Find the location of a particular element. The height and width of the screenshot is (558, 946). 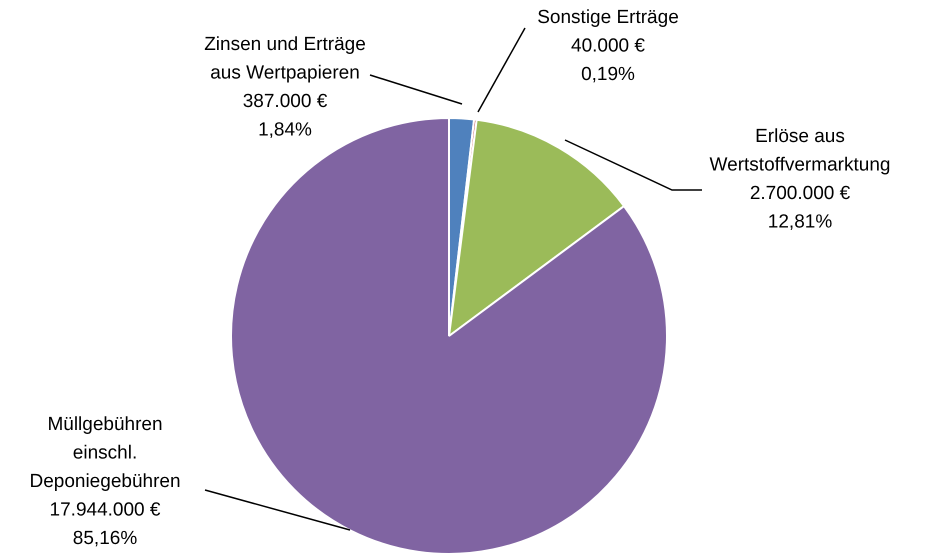

data-label: 40.000 € 0,19% is located at coordinates (608, 61).